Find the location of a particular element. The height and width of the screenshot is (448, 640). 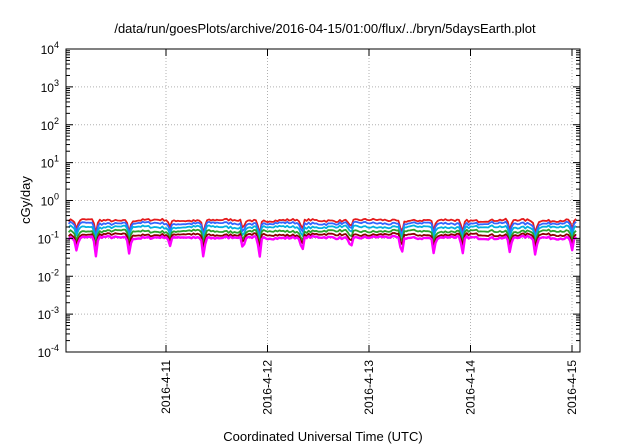

y-tick-label-exponent: -4 is located at coordinates (55, 348).